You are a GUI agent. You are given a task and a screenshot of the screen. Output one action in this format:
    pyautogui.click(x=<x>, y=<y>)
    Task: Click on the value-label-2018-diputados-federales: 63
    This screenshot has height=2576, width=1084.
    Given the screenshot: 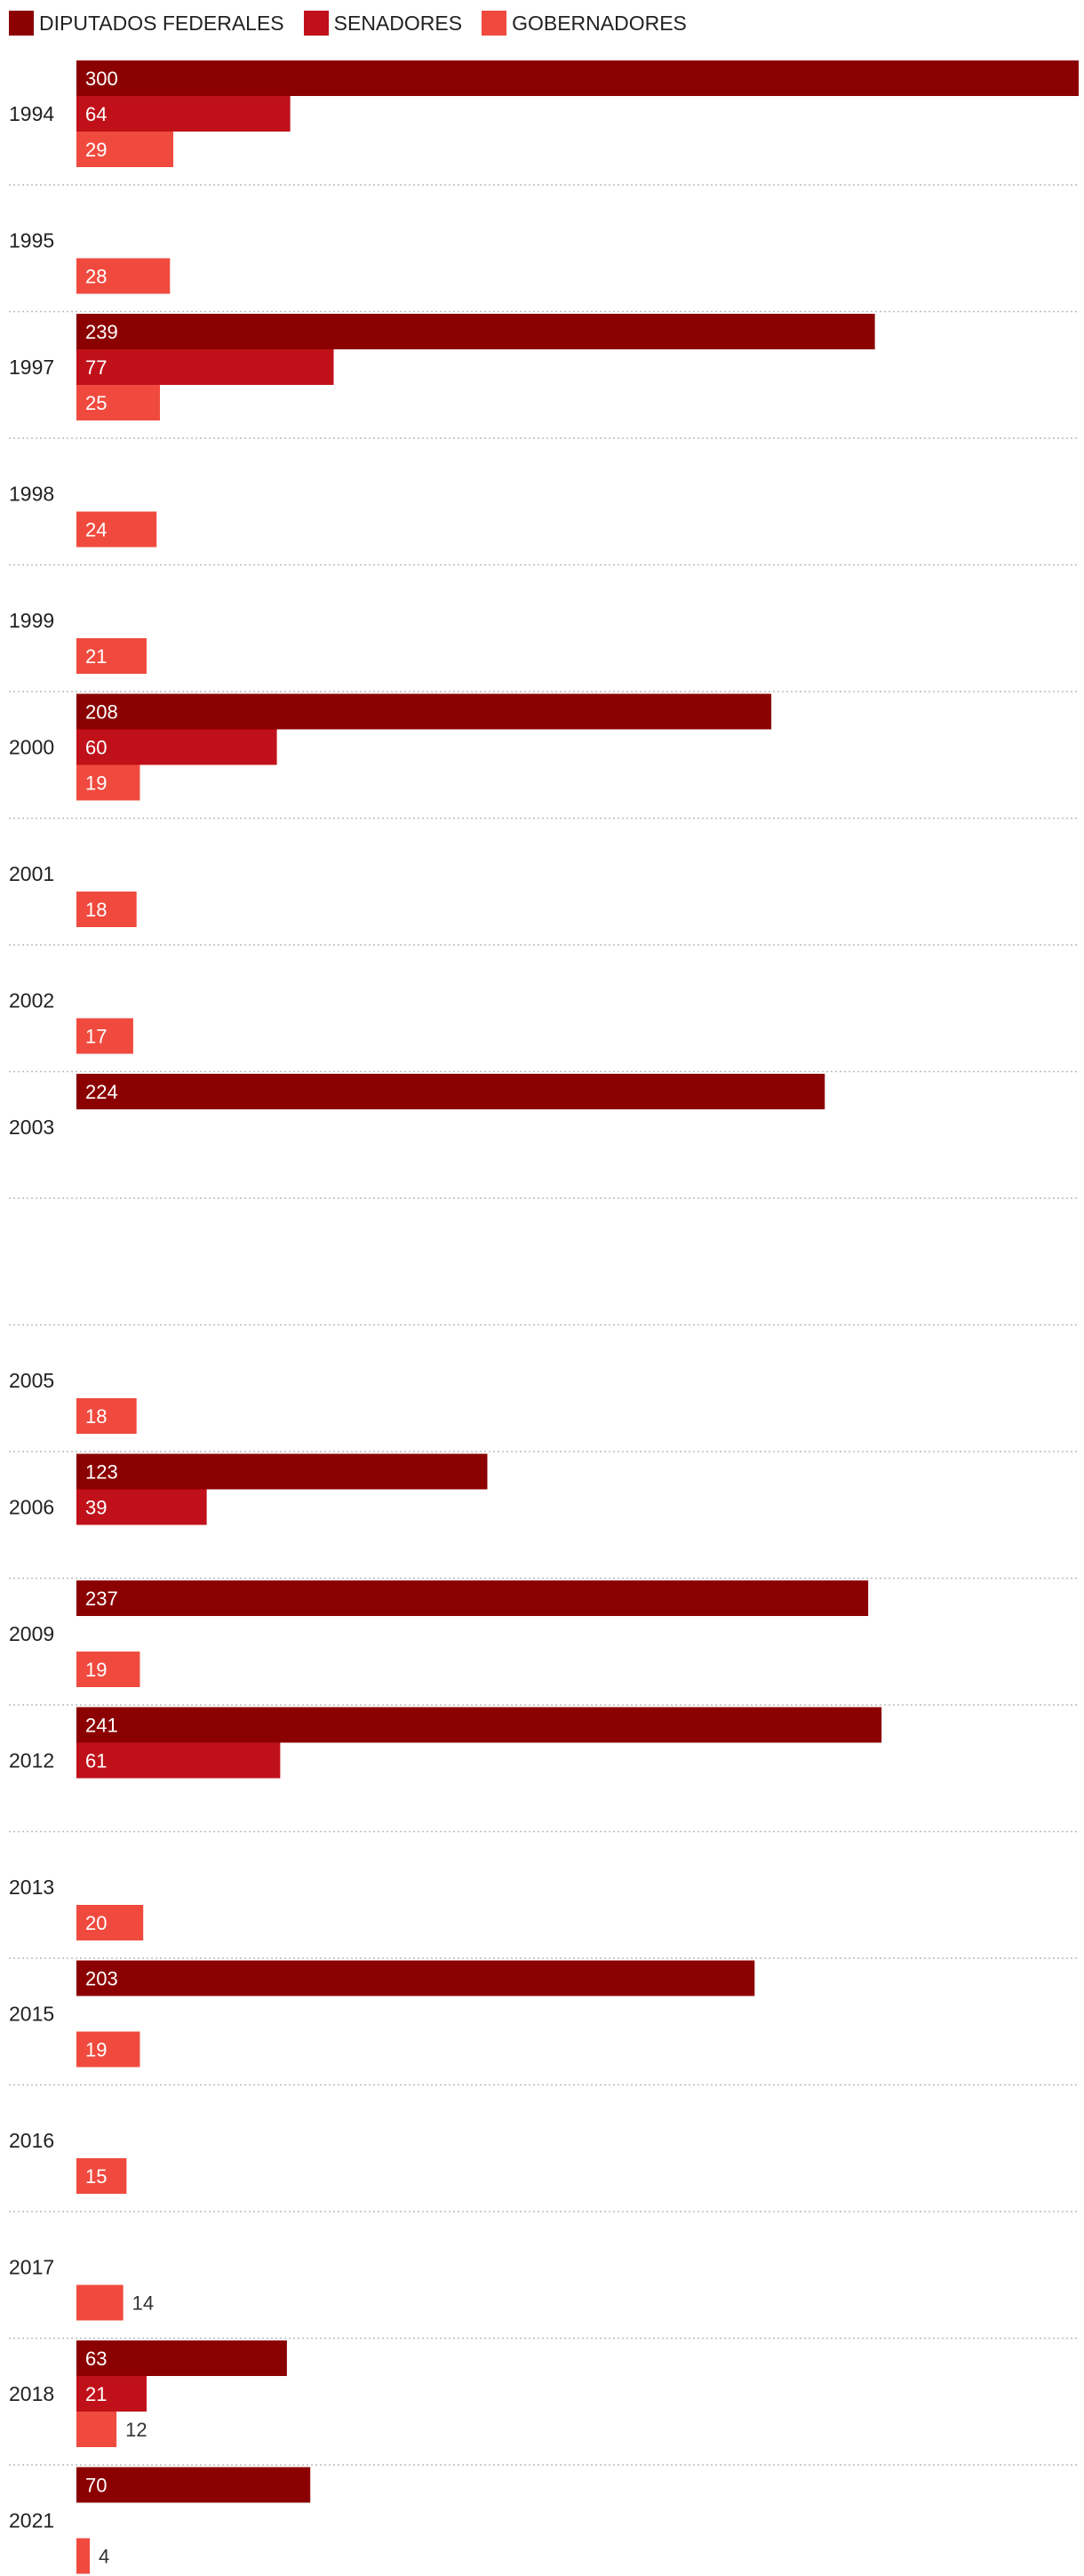 What is the action you would take?
    pyautogui.click(x=96, y=2359)
    